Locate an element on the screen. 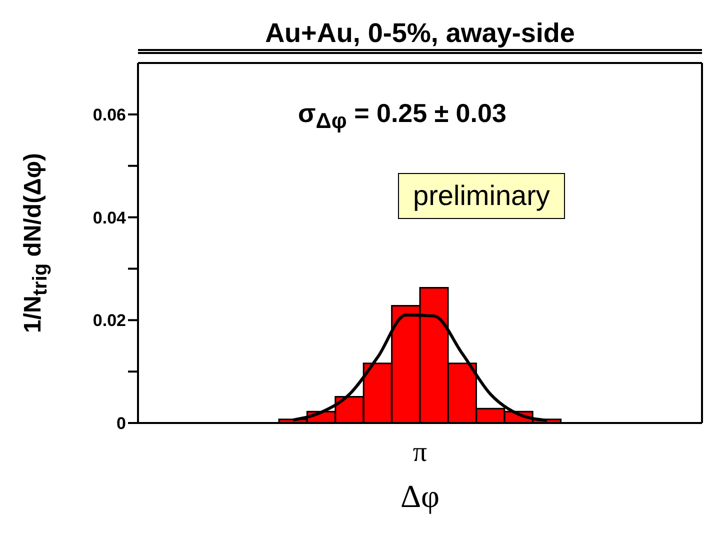  chart-title: Au+Au, 0-5%, away-side is located at coordinates (420, 36).